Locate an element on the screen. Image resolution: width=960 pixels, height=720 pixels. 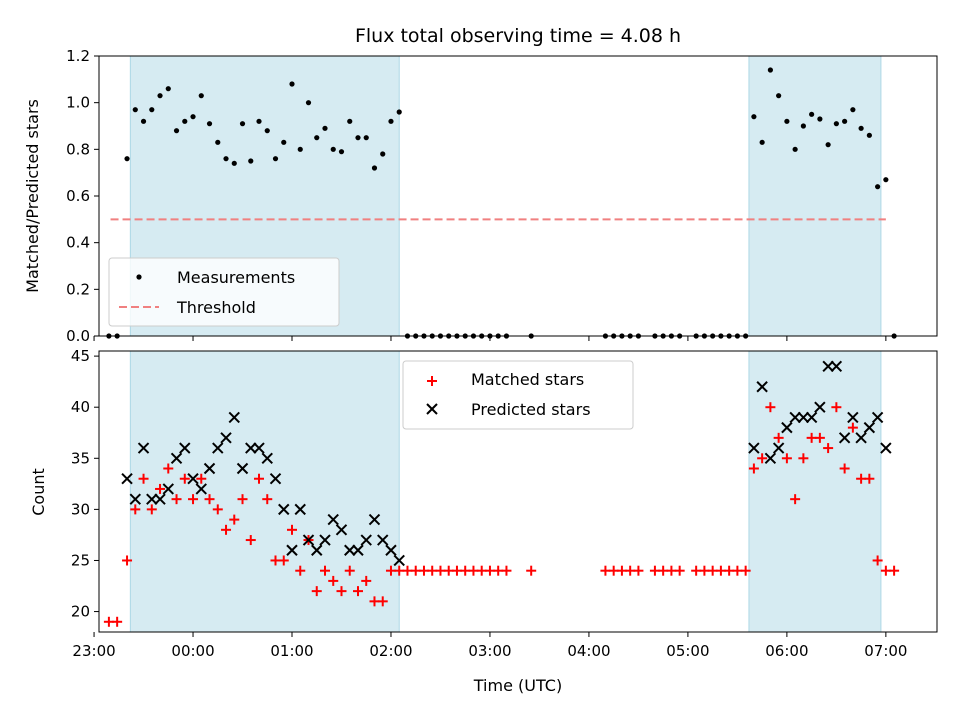
y-tick-label: 0.6 is located at coordinates (78, 196).